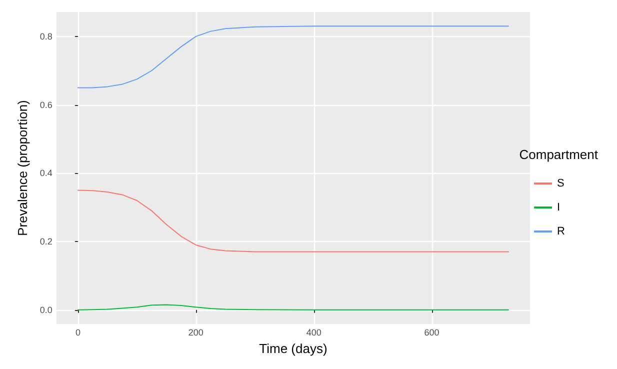 Image resolution: width=617 pixels, height=369 pixels. Describe the element at coordinates (196, 333) in the screenshot. I see `x-tick-label: 200` at that location.